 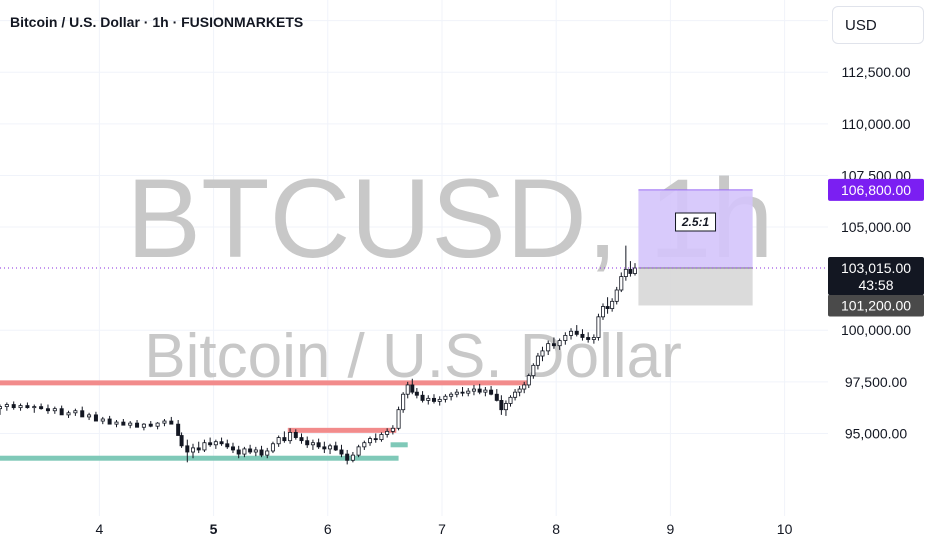 I want to click on currency-selector: USD, so click(x=878, y=25).